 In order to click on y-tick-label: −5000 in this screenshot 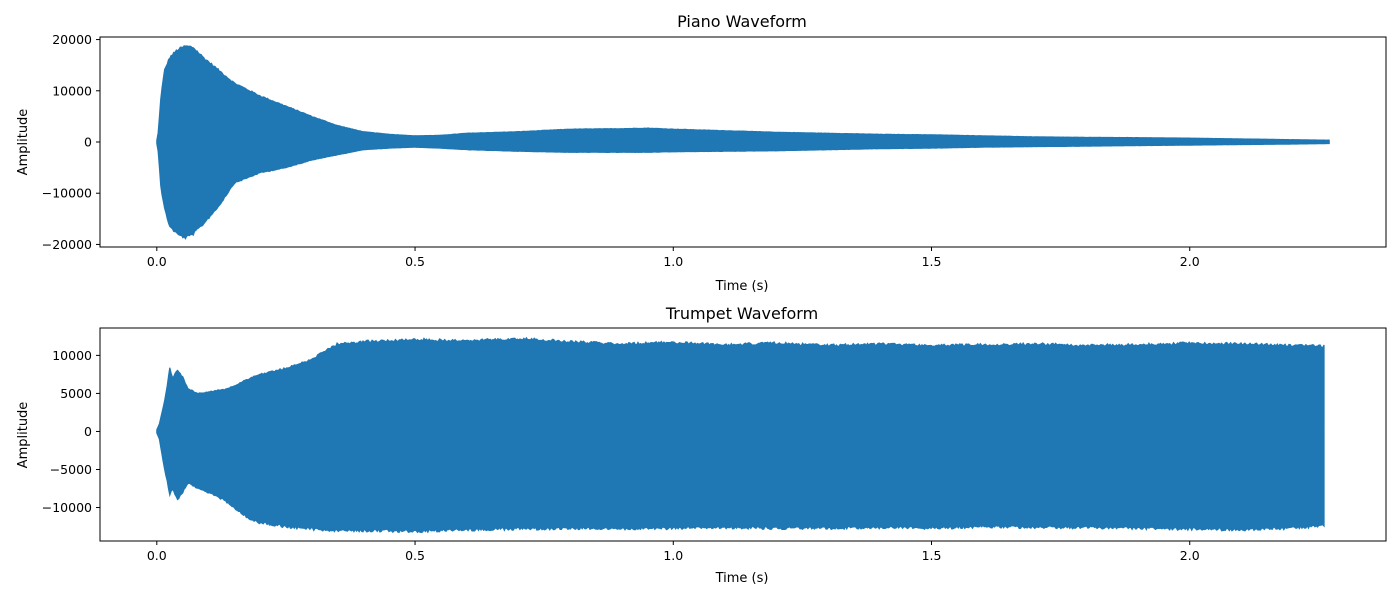, I will do `click(71, 469)`.